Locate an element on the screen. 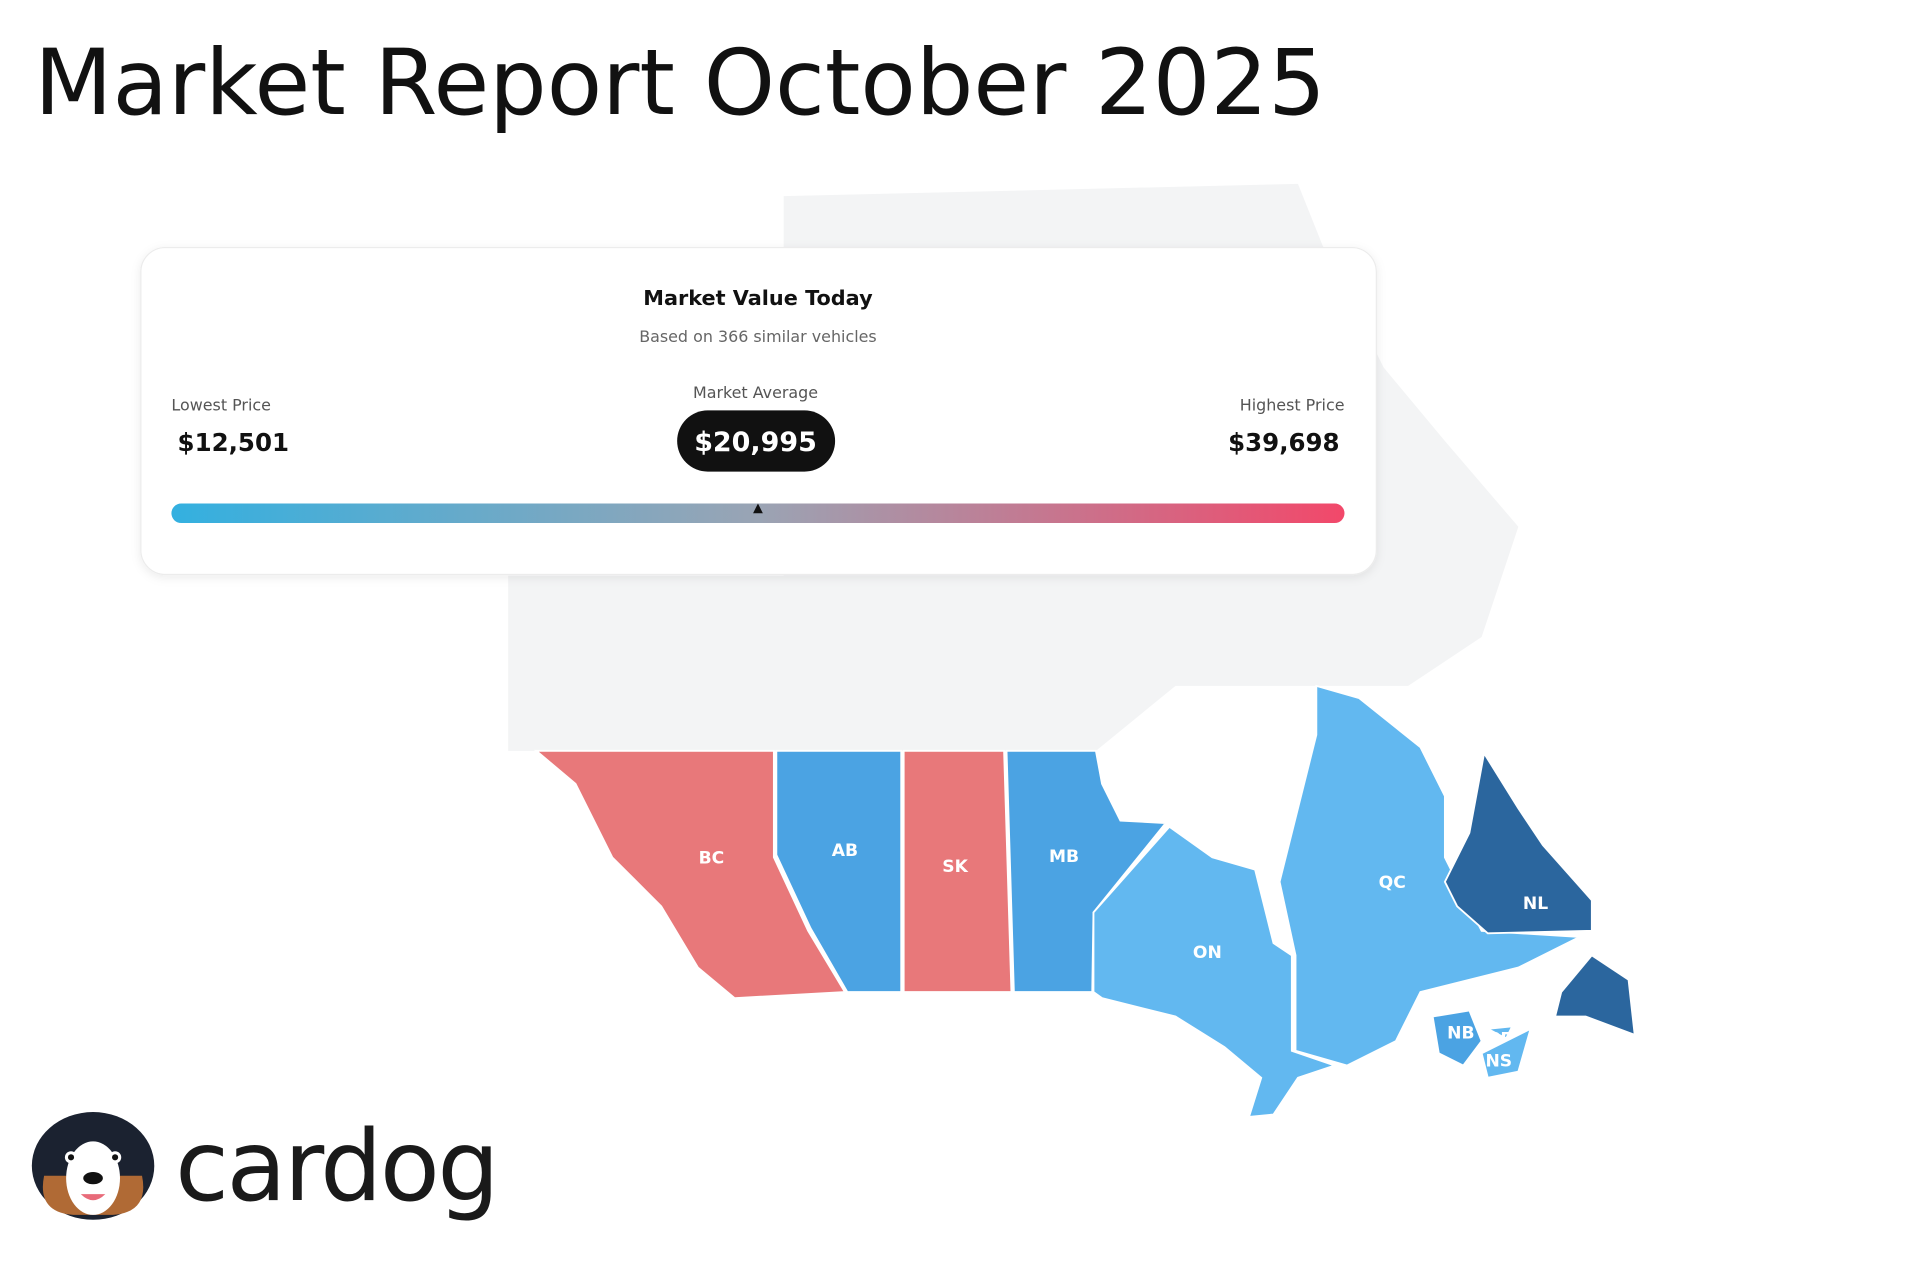  average-pill is located at coordinates (756, 441).